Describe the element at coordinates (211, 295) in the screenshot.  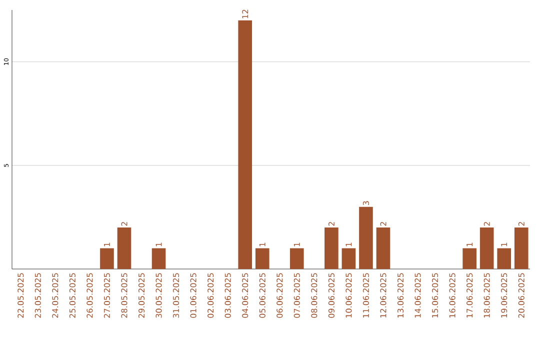
I see `x-tick-label: 02.06.2025` at that location.